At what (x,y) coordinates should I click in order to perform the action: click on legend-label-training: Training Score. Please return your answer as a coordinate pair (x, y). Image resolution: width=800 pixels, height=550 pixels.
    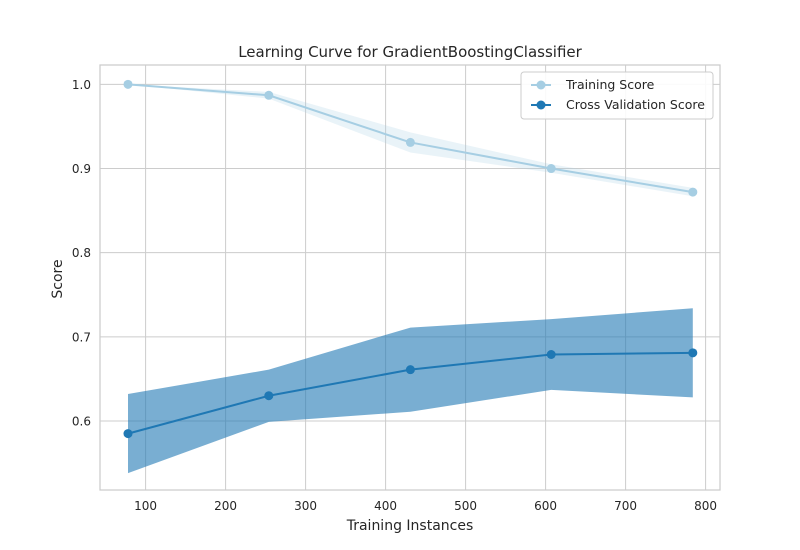
    Looking at the image, I should click on (610, 84).